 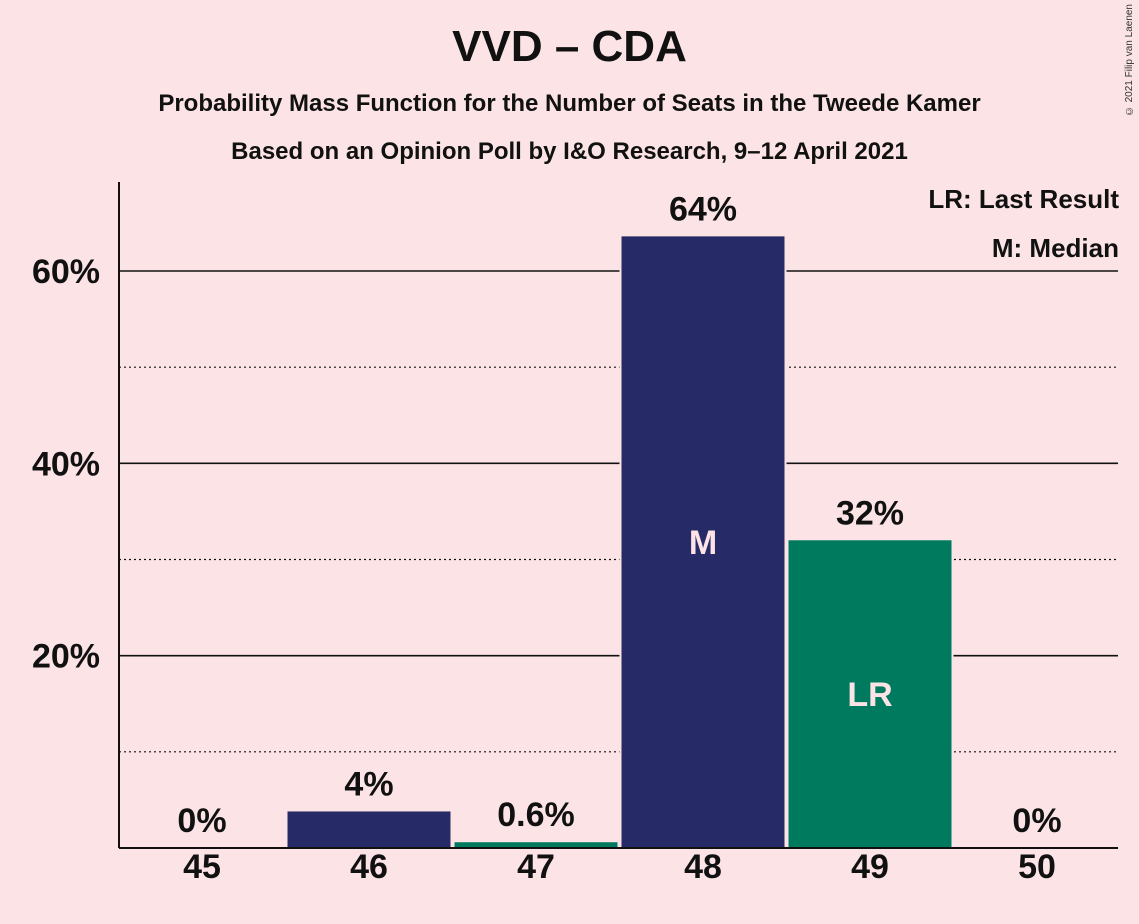 What do you see at coordinates (1055, 248) in the screenshot?
I see `legend-median: M: Median` at bounding box center [1055, 248].